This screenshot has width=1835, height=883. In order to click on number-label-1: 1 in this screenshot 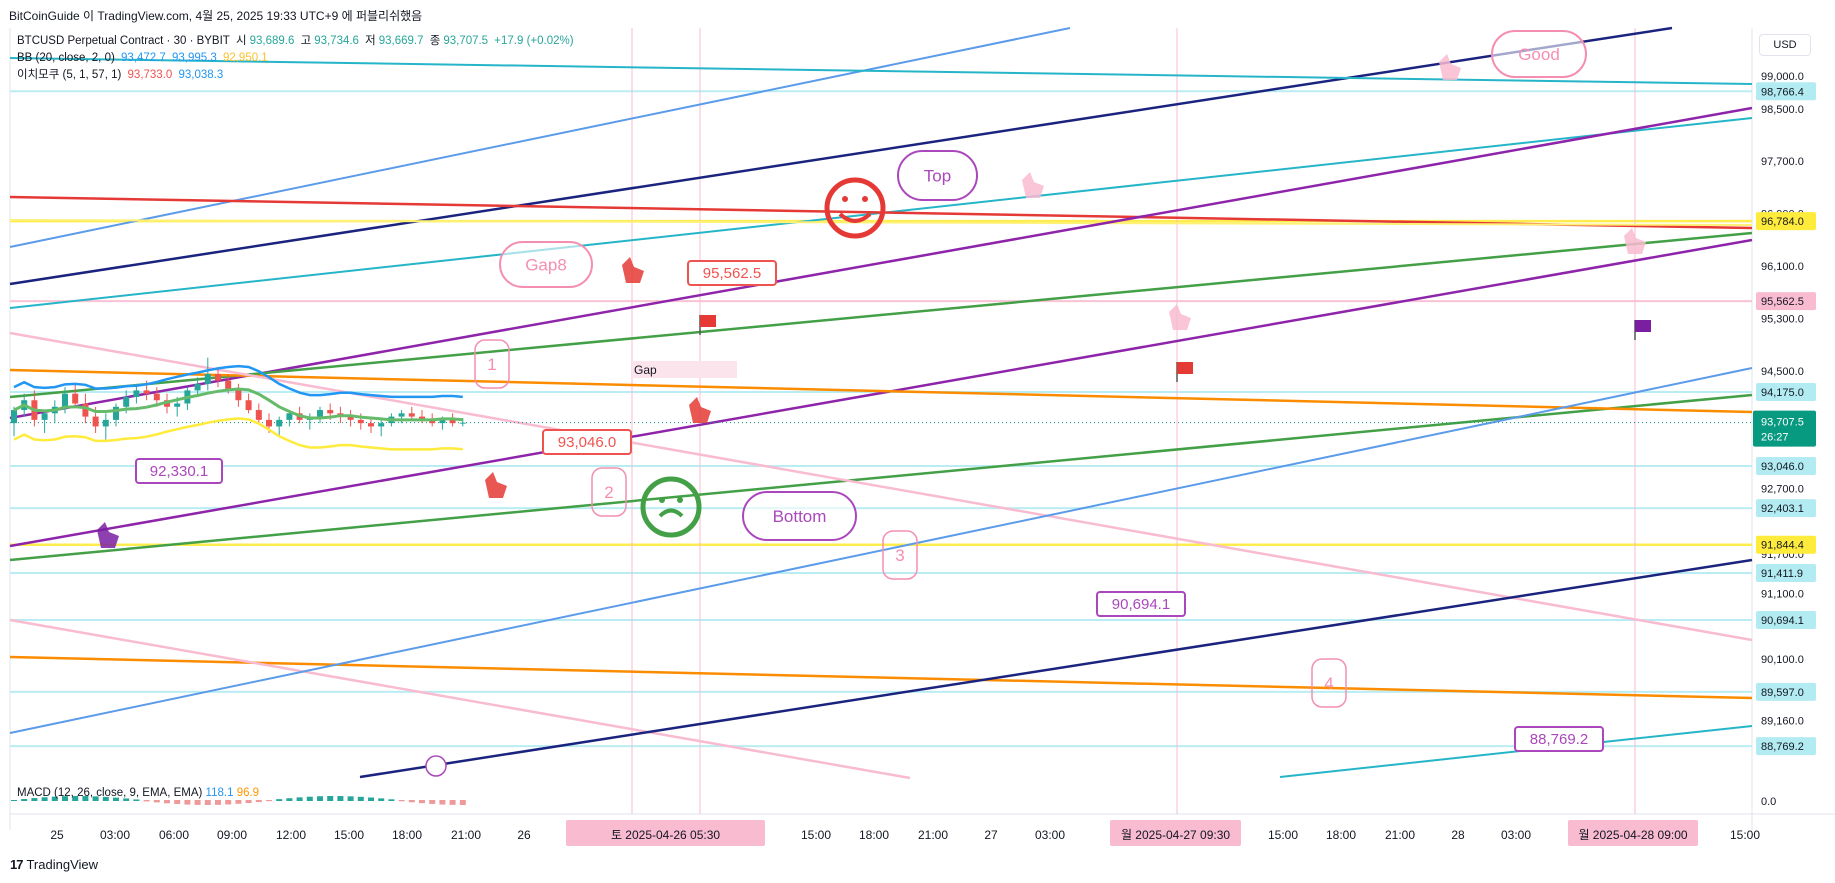, I will do `click(491, 364)`.